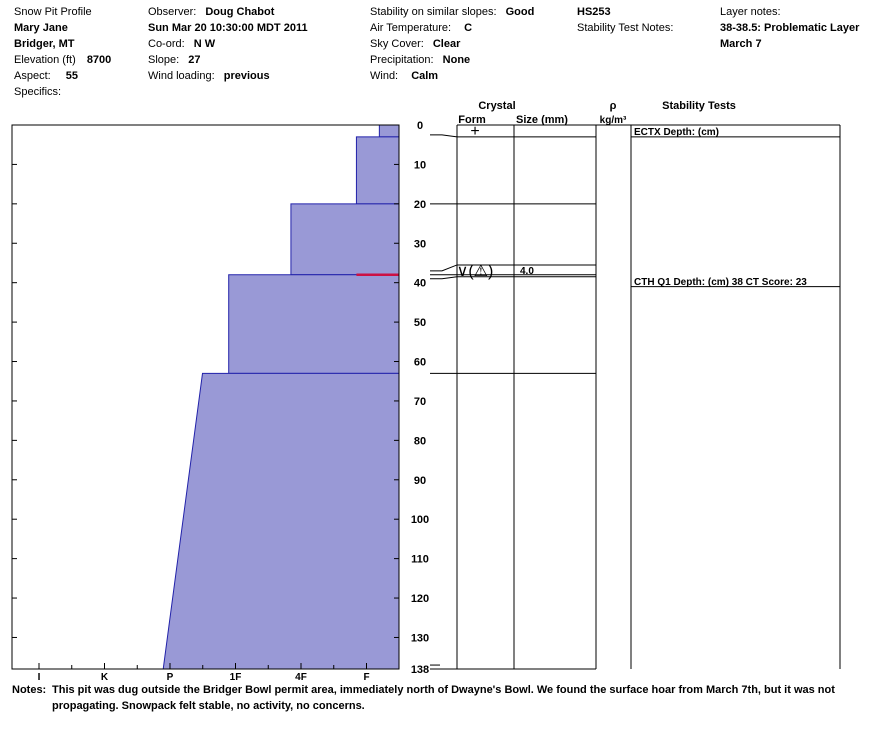 Image resolution: width=888 pixels, height=750 pixels. Describe the element at coordinates (420, 638) in the screenshot. I see `depth-tick-label: 130` at that location.